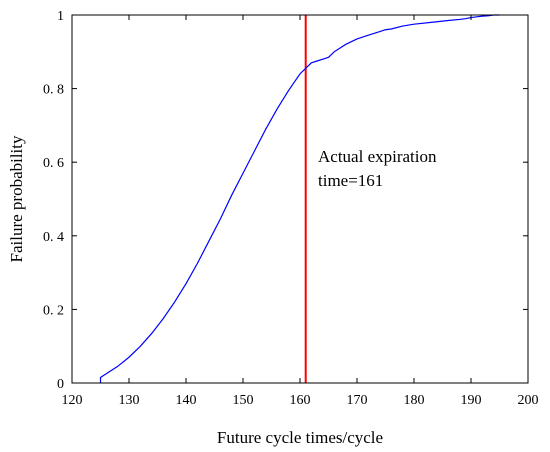 The height and width of the screenshot is (452, 550). Describe the element at coordinates (357, 400) in the screenshot. I see `x-tick-label: 170` at that location.